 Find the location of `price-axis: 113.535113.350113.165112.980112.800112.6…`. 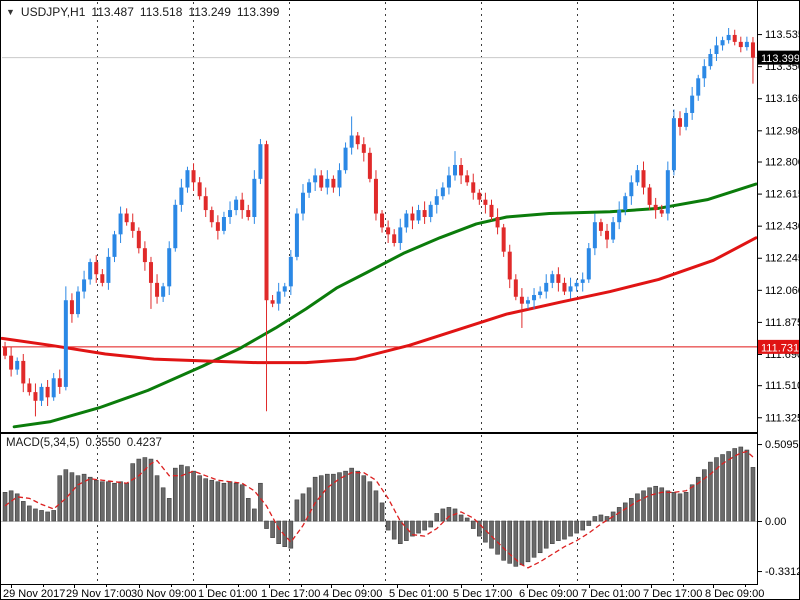

price-axis: 113.535113.350113.165112.980112.800112.6… is located at coordinates (778, 226).